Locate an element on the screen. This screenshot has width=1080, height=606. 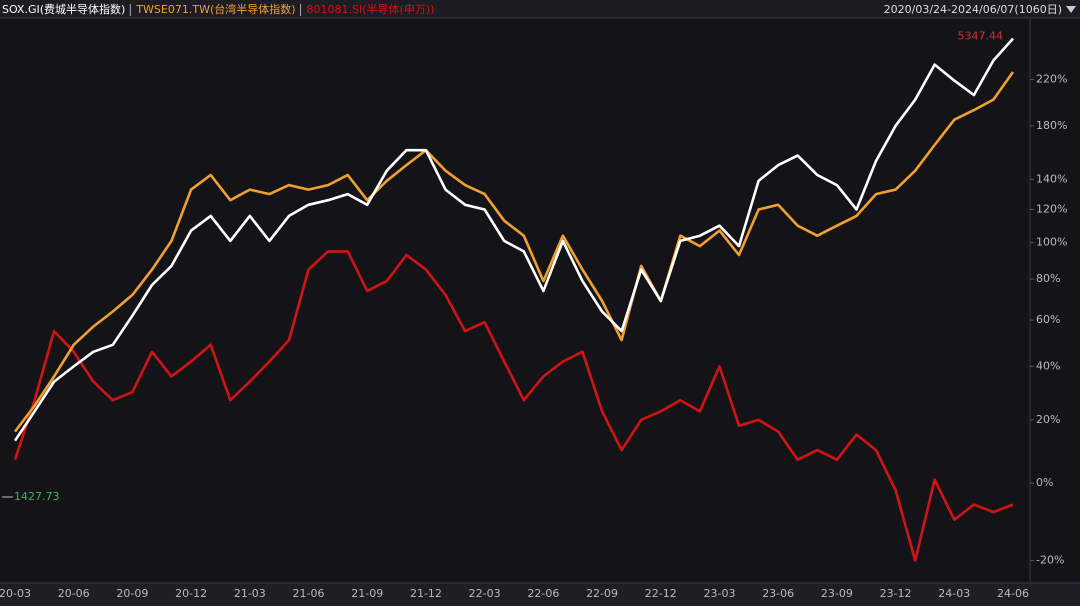
y-tick-label: 80% is located at coordinates (1048, 278).